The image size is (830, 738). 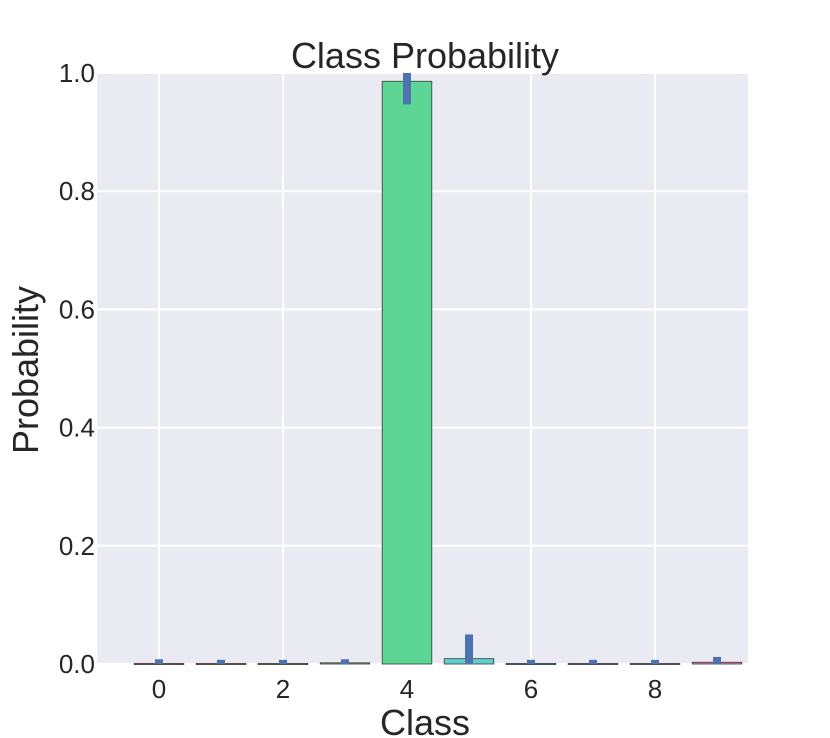 I want to click on chart-title: Class Probability, so click(x=425, y=55).